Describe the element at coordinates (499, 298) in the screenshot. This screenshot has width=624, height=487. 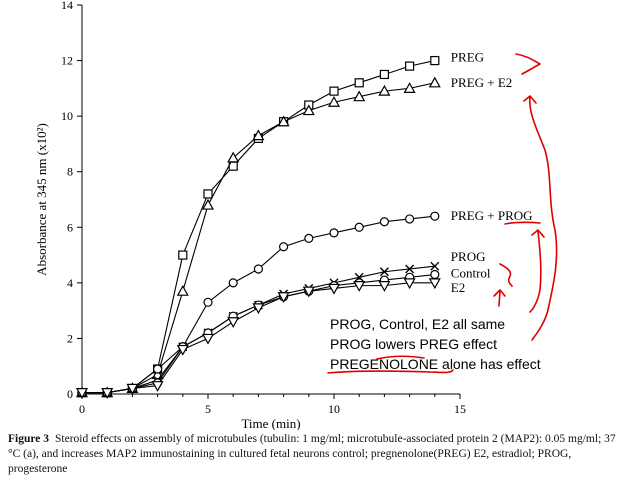
I see `red-arrow-low` at that location.